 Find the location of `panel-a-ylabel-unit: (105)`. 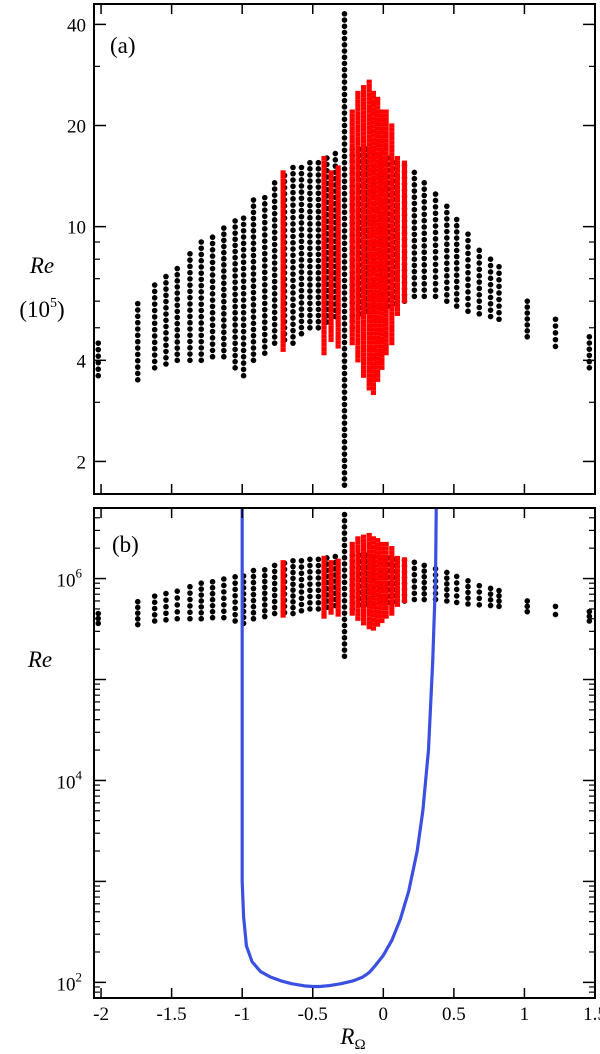

panel-a-ylabel-unit: (105) is located at coordinates (41, 309).